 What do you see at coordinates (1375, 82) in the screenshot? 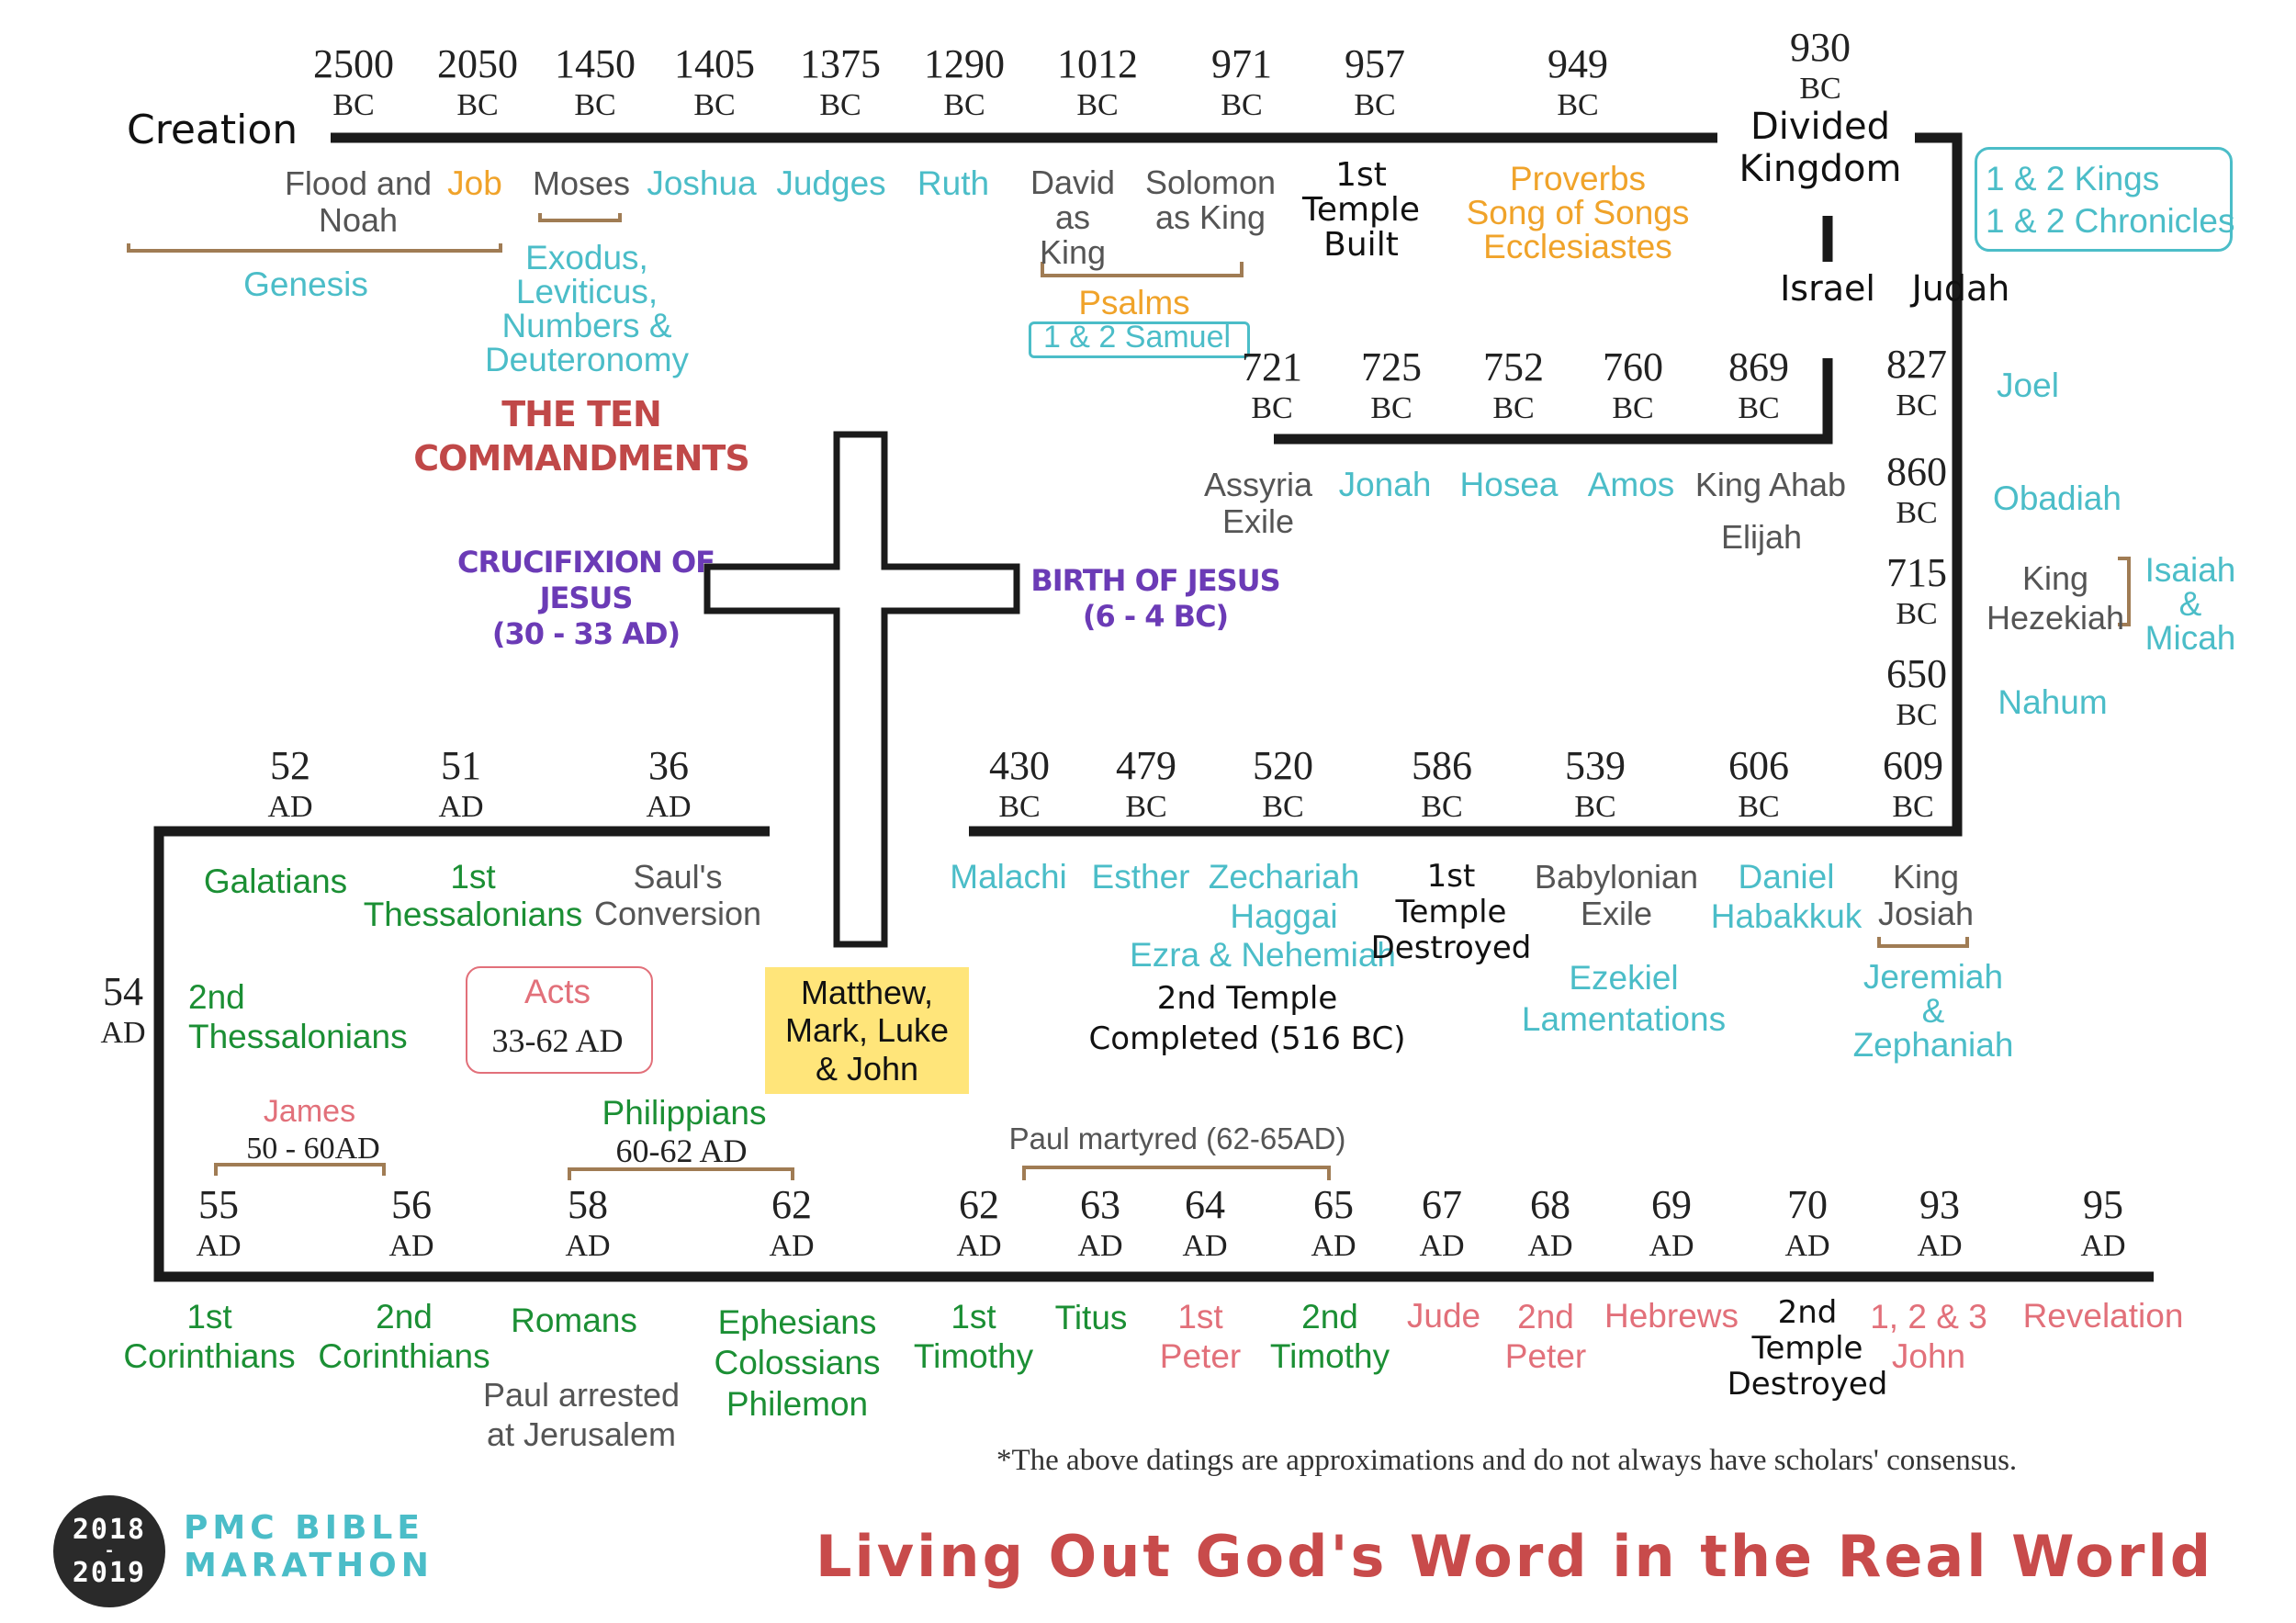
I see `row1-date-8: 957 BC` at bounding box center [1375, 82].